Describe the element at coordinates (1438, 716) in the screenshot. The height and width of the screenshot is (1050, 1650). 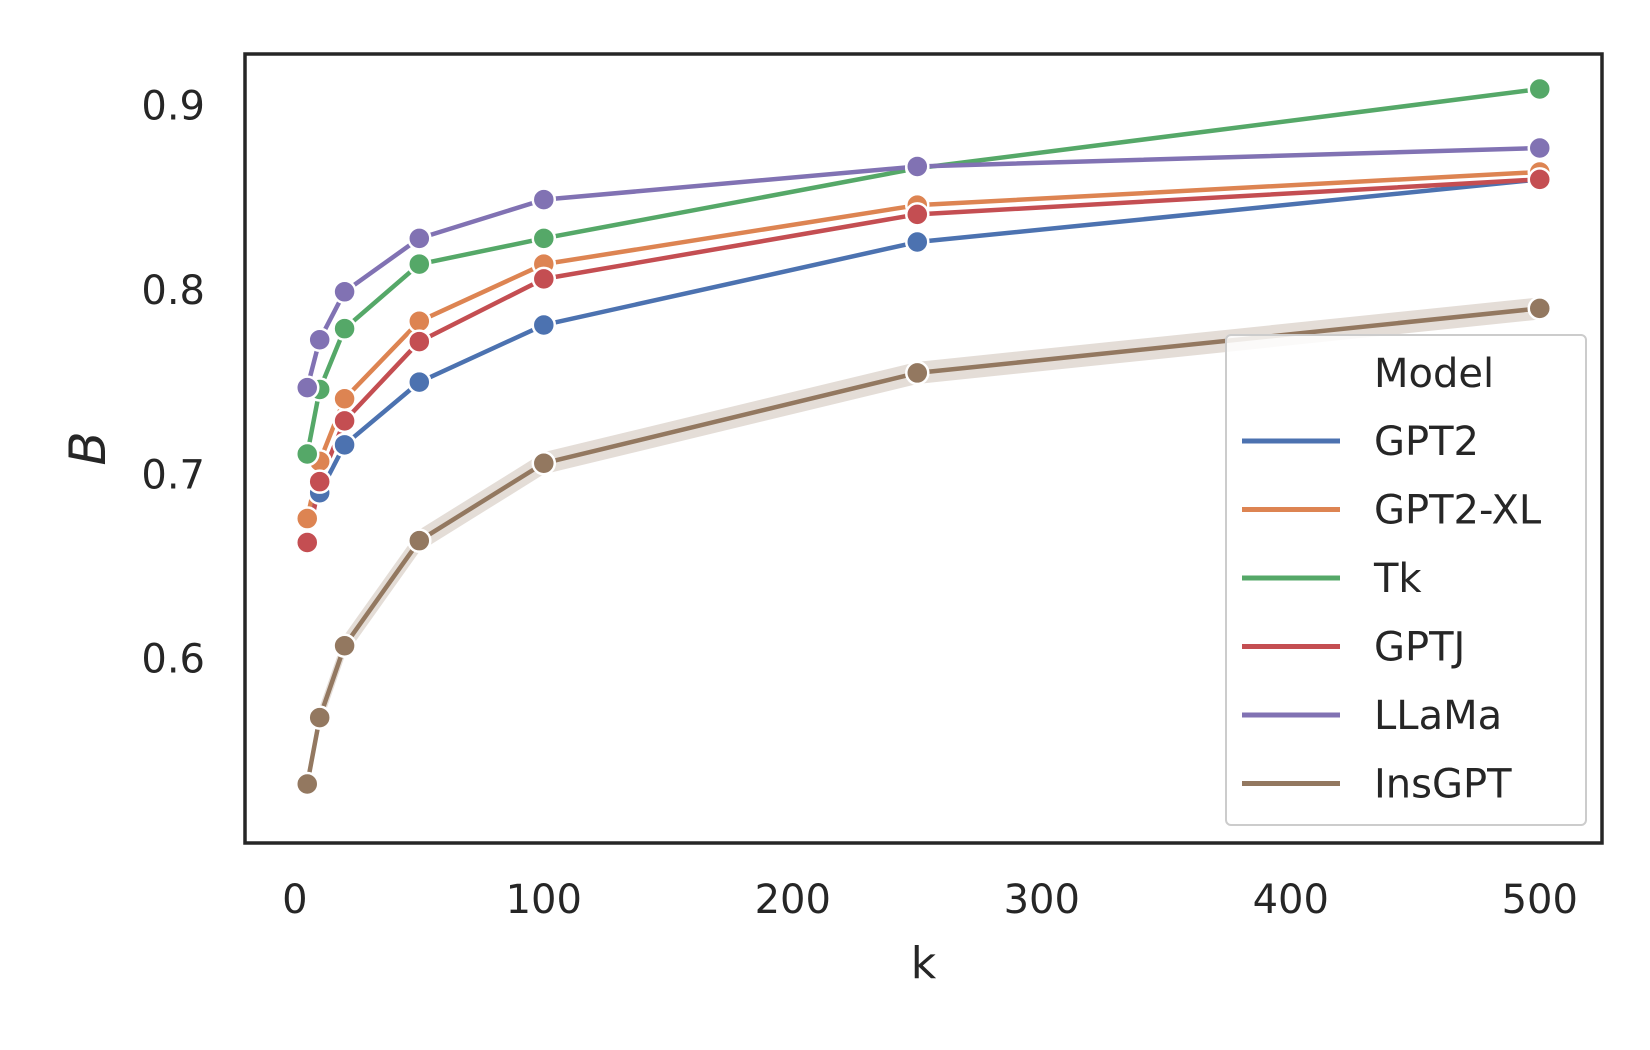
I see `legend-label-llama: LLaMa` at that location.